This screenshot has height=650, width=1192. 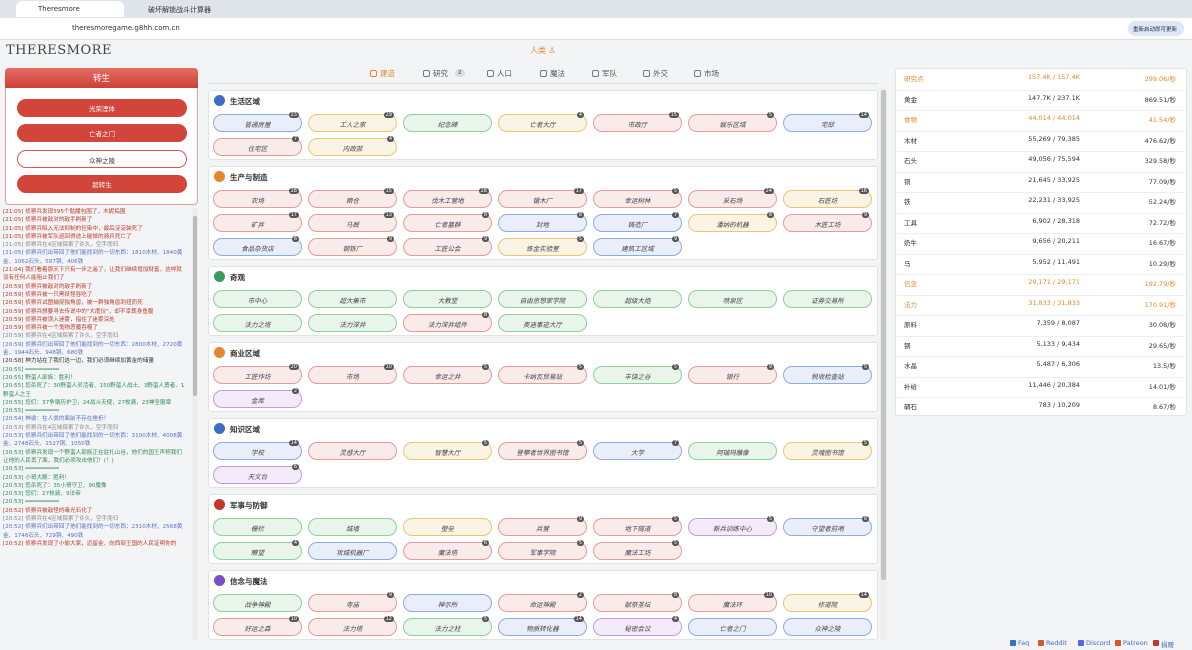 I want to click on building-button: 法力深井, so click(x=352, y=323).